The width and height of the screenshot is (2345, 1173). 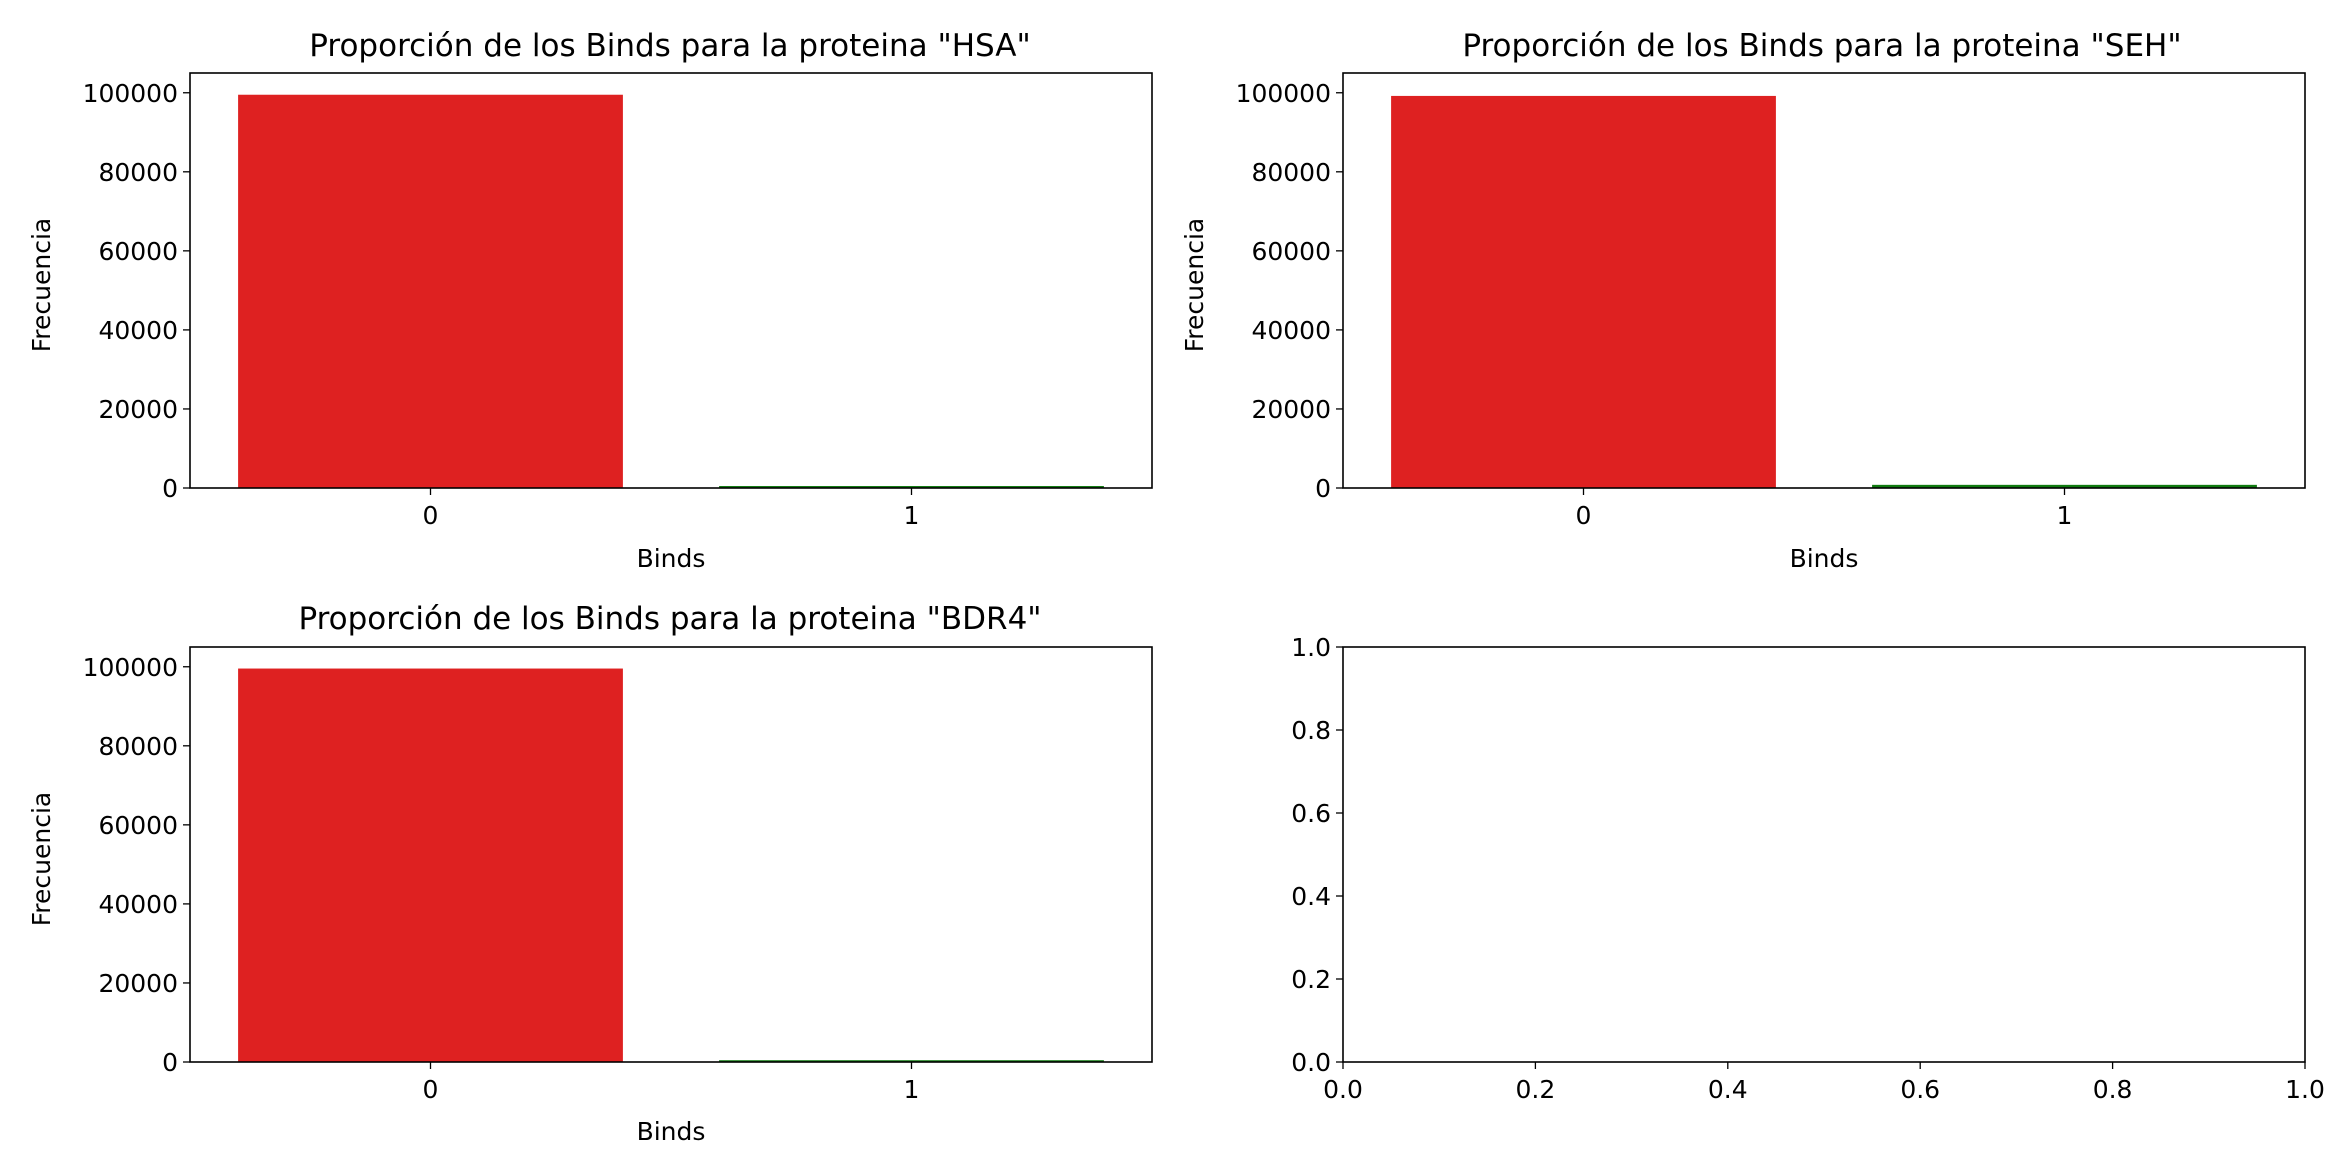 What do you see at coordinates (2113, 1089) in the screenshot?
I see `x-tick-label: 0.8` at bounding box center [2113, 1089].